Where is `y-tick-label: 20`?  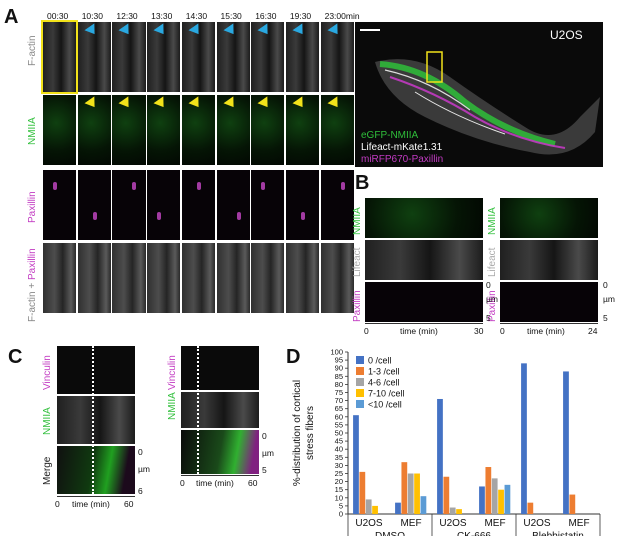 y-tick-label: 20 is located at coordinates (339, 481).